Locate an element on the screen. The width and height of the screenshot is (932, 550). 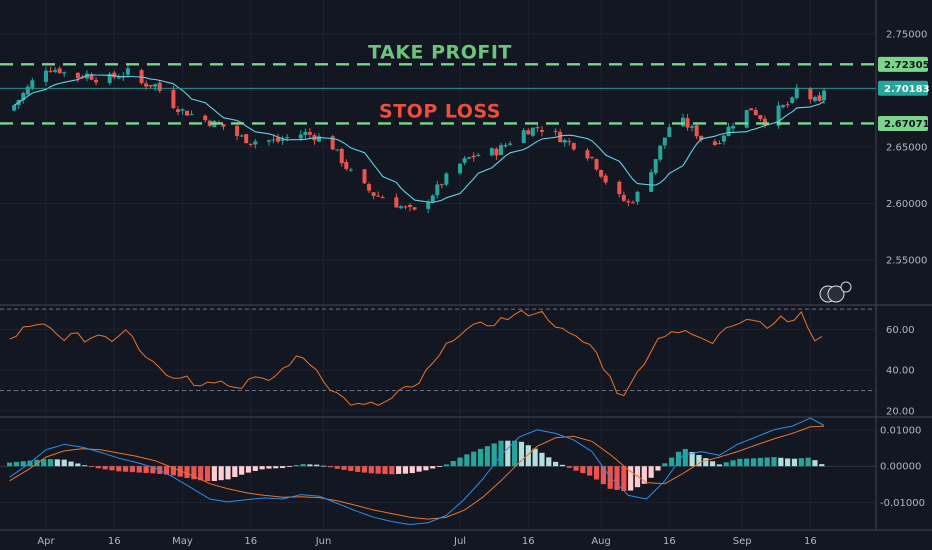
macd-tick-label: -0.01000 is located at coordinates (902, 503).